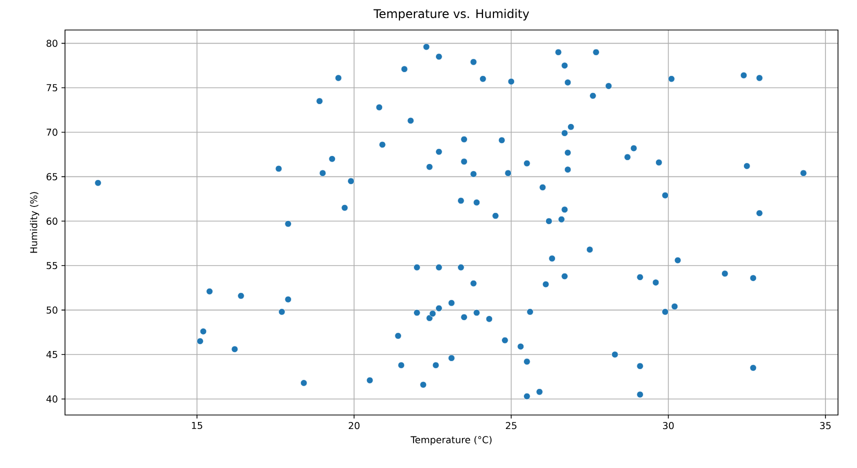 This screenshot has height=468, width=857. I want to click on x-tick-label: 25, so click(511, 426).